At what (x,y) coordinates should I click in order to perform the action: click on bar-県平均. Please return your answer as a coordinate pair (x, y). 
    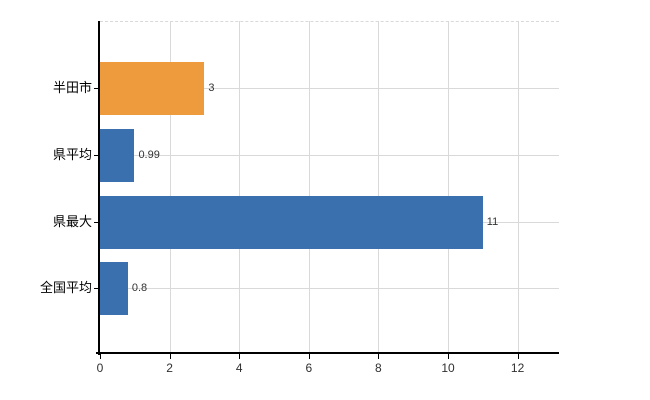
    Looking at the image, I should click on (117, 155).